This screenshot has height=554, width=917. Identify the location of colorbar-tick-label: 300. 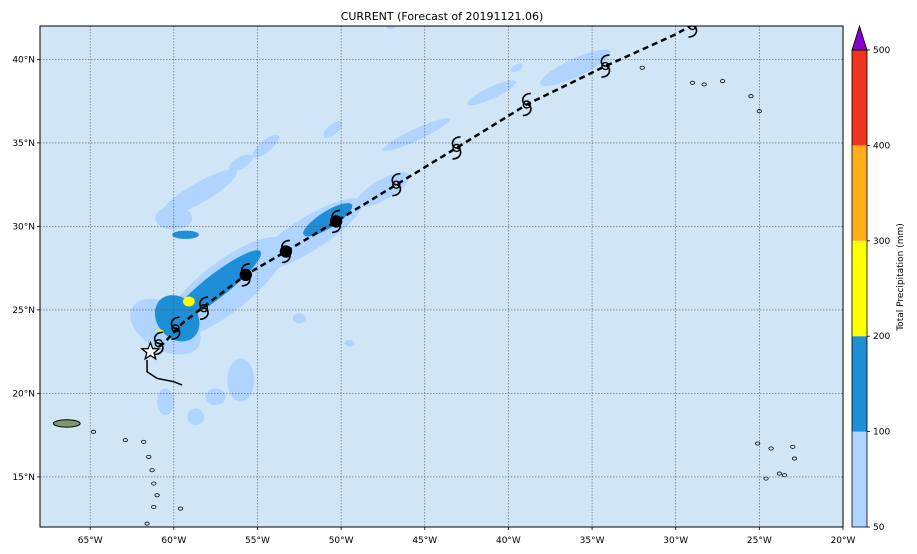
(881, 242).